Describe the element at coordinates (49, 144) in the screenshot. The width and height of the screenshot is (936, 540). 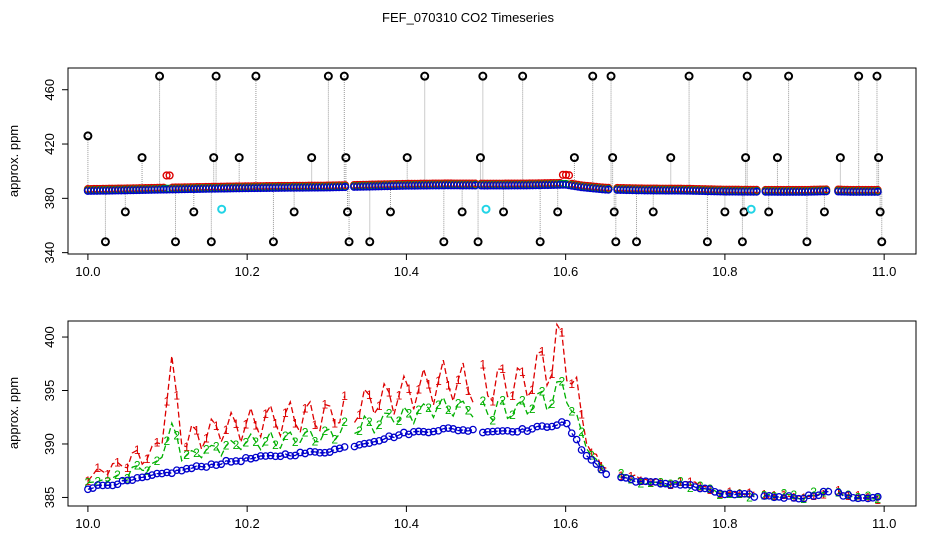
I see `y-tick-label: 420` at that location.